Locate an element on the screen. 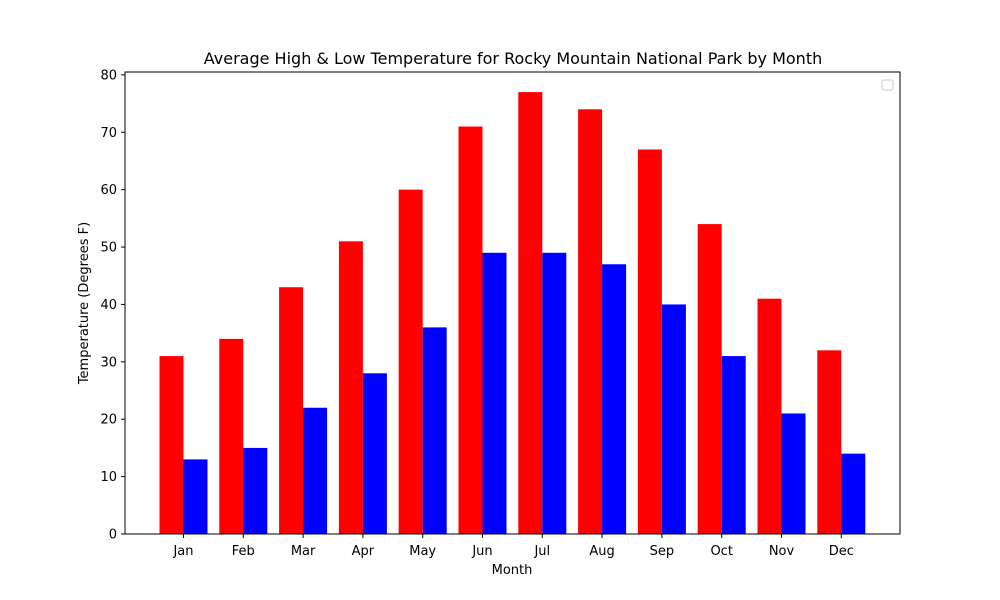 This screenshot has height=600, width=1000. bar-series-0-jul is located at coordinates (530, 313).